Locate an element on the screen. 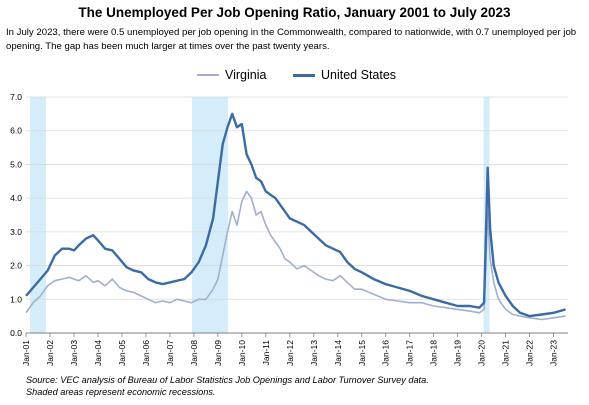 This screenshot has height=405, width=589. x-tick-label-12: Jan-13 is located at coordinates (314, 353).